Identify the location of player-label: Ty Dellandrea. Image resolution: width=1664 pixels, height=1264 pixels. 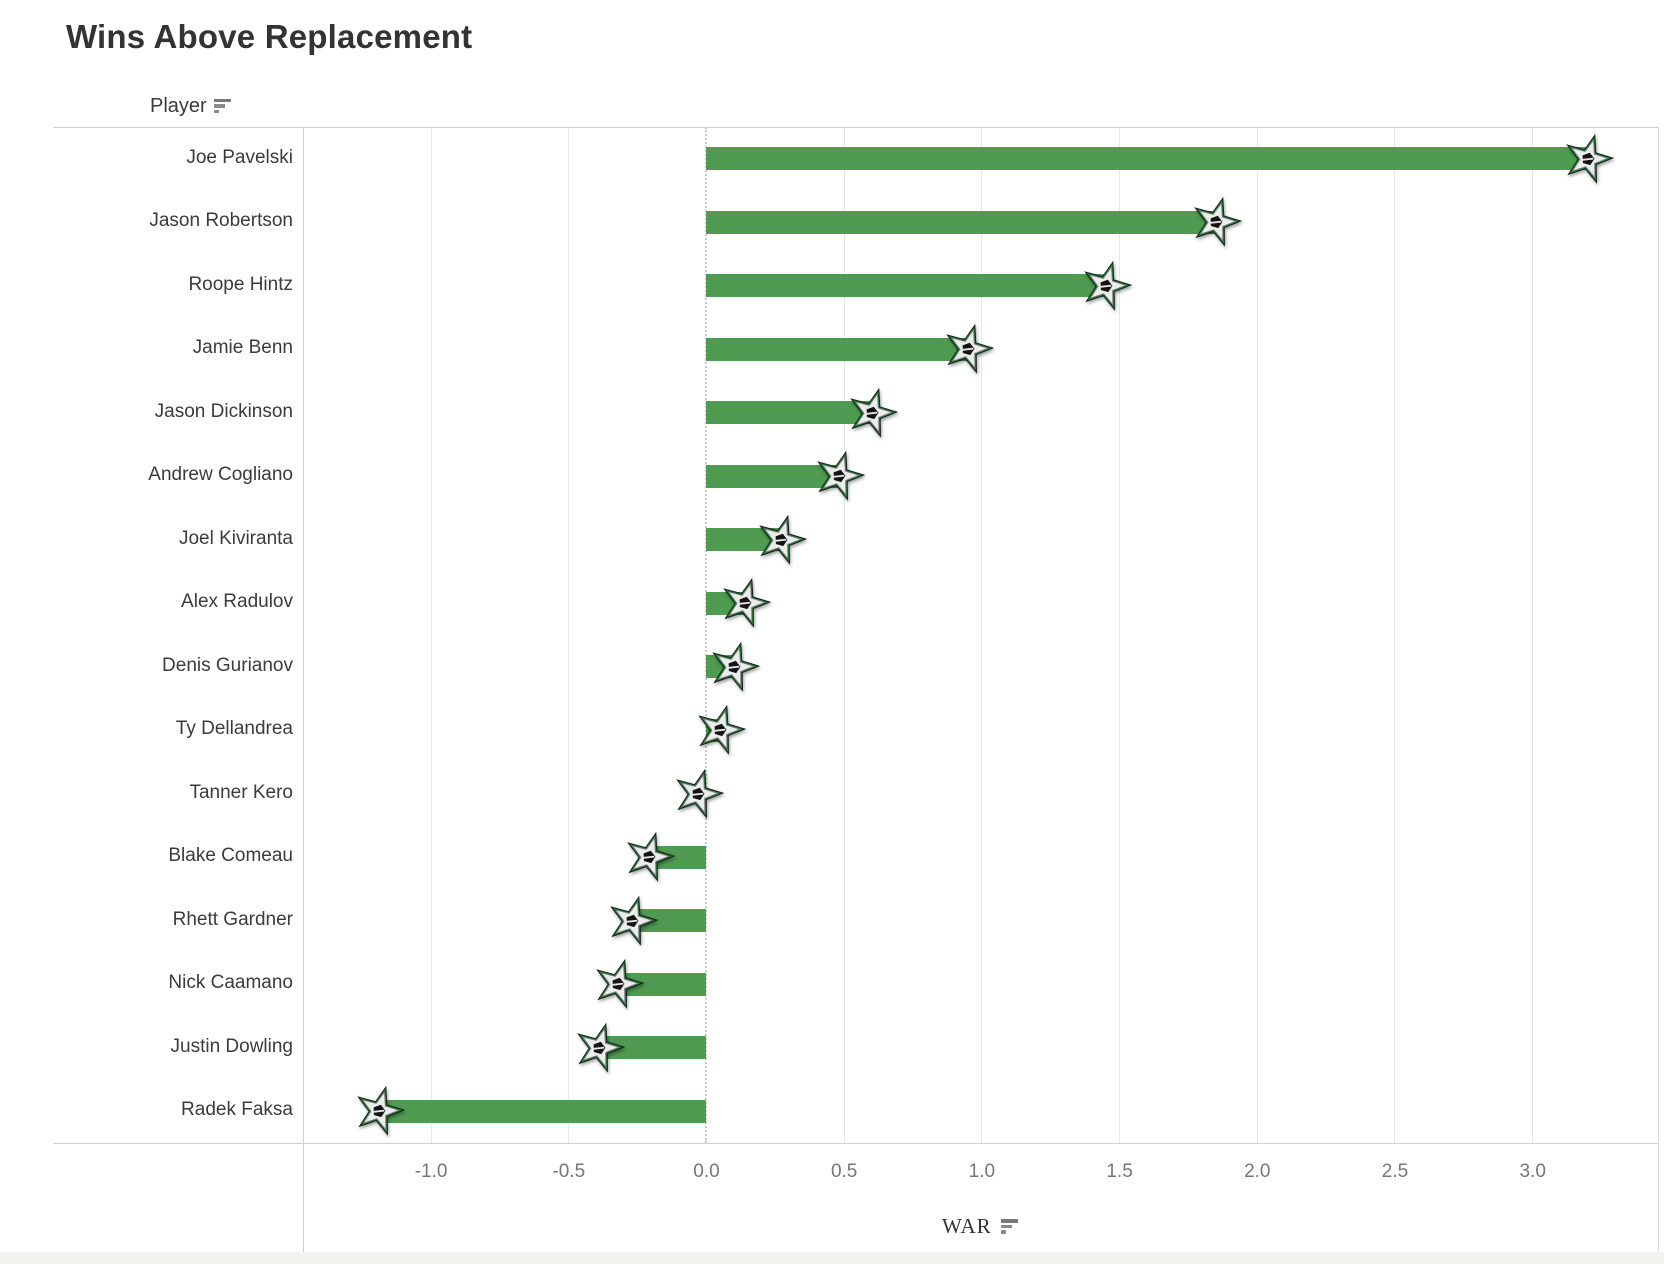
(234, 729).